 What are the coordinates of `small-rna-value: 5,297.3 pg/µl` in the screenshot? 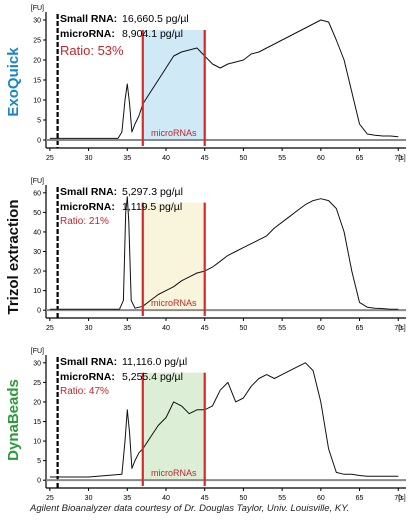 It's located at (152, 192).